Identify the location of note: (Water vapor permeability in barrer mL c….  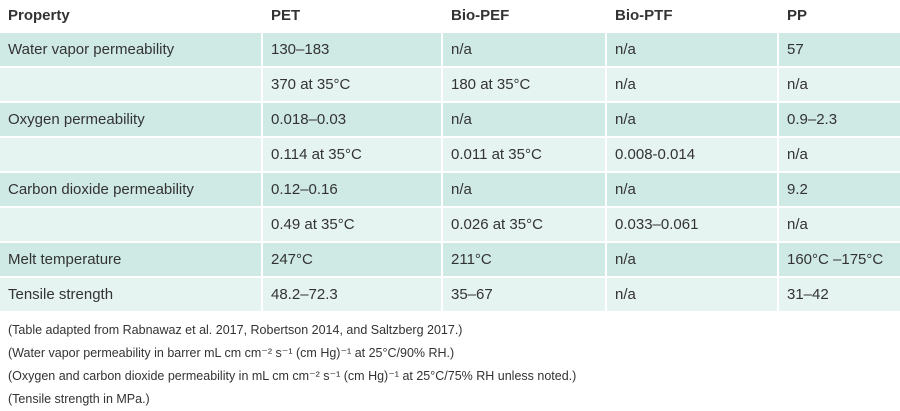
(231, 353).